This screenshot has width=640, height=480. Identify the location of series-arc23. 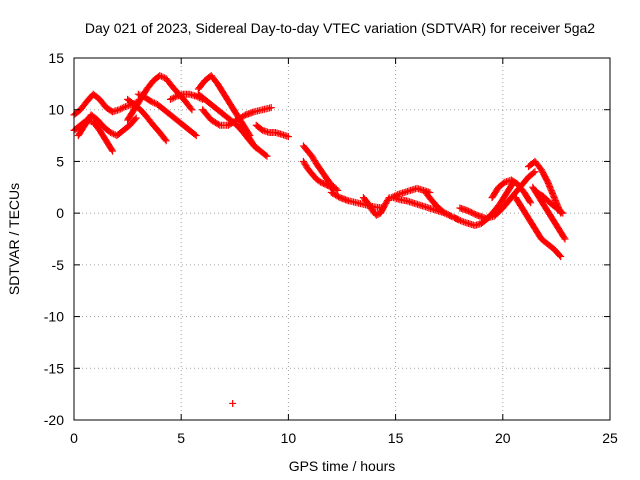
(538, 227).